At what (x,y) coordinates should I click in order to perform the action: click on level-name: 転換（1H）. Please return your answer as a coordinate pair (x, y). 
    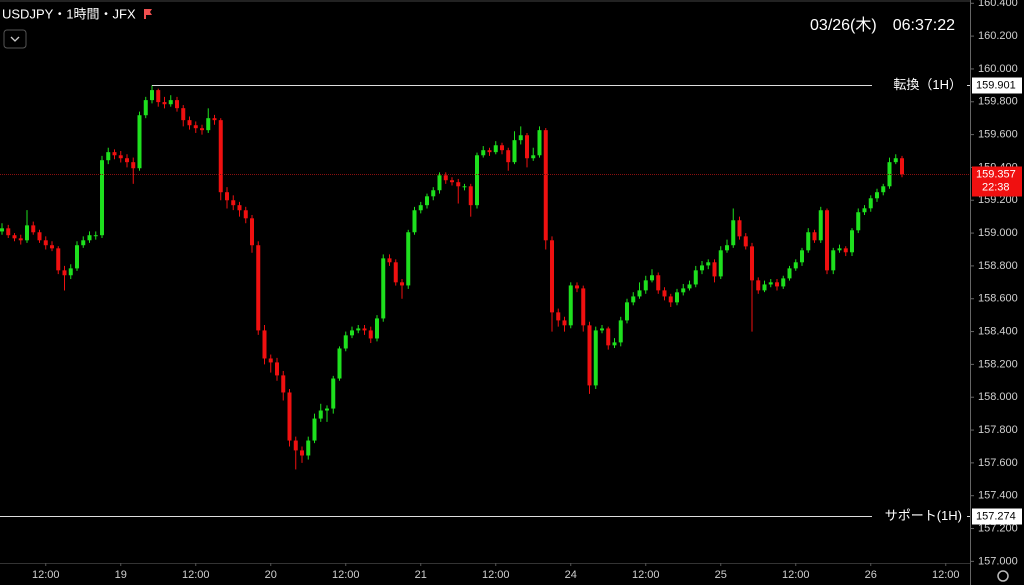
    Looking at the image, I should click on (927, 84).